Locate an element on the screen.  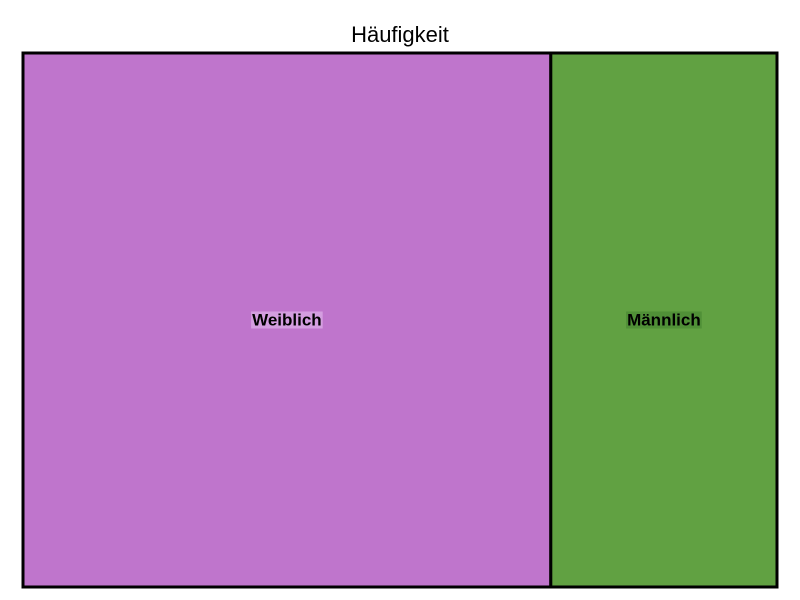
tile-label-maennlich: Männlich is located at coordinates (664, 320).